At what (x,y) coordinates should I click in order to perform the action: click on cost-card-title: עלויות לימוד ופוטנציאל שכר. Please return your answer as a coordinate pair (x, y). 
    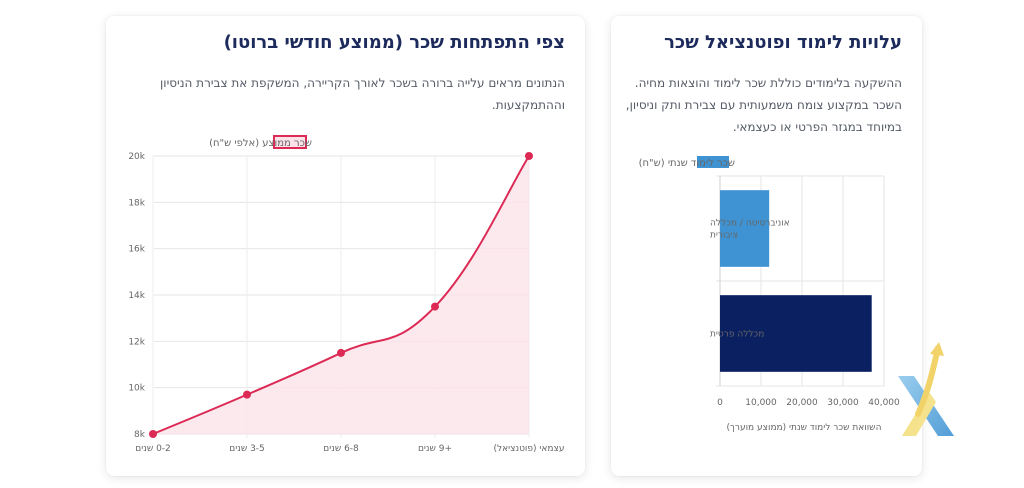
    Looking at the image, I should click on (783, 42).